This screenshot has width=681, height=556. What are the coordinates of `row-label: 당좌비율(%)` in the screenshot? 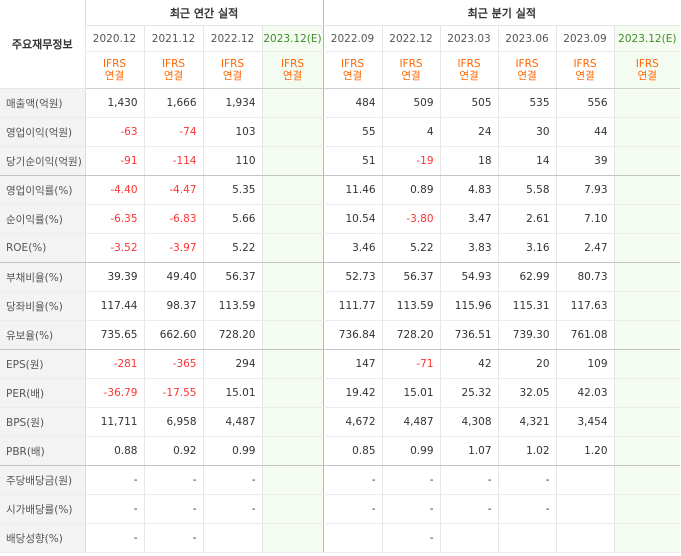 It's located at (43, 306).